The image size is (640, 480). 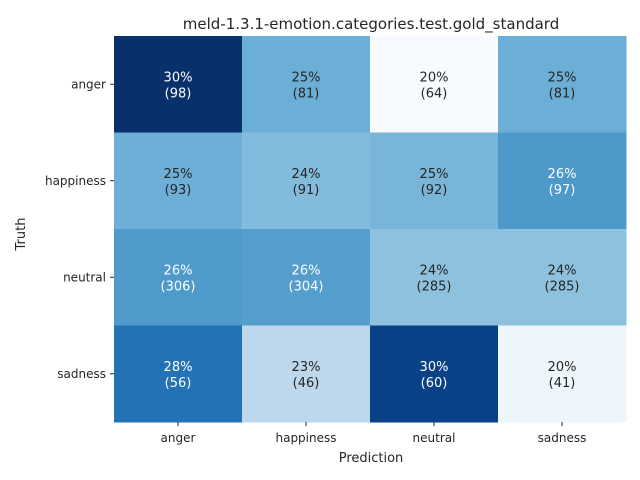 What do you see at coordinates (79, 229) in the screenshot?
I see `y-axis-ticks: anger happiness neutral sadness` at bounding box center [79, 229].